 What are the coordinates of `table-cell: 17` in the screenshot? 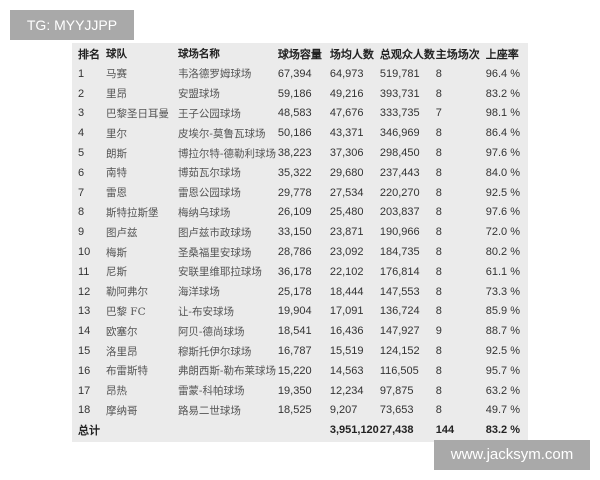 It's located at (84, 390).